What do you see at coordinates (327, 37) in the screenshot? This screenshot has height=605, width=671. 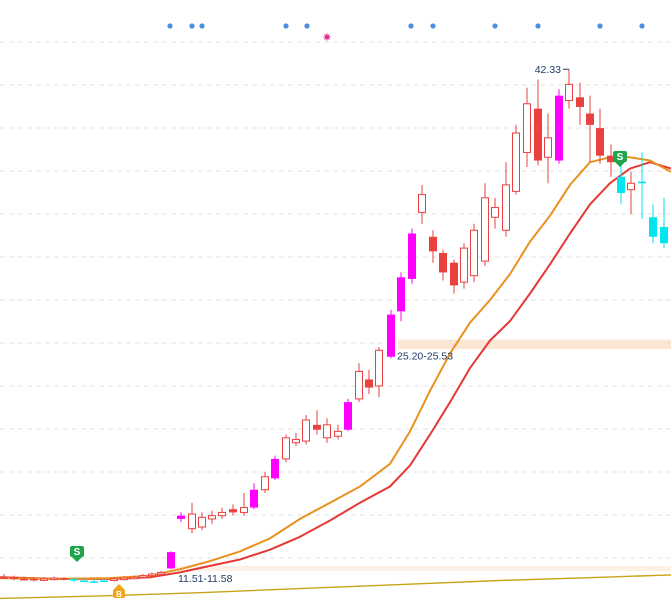 I see `star-marker` at bounding box center [327, 37].